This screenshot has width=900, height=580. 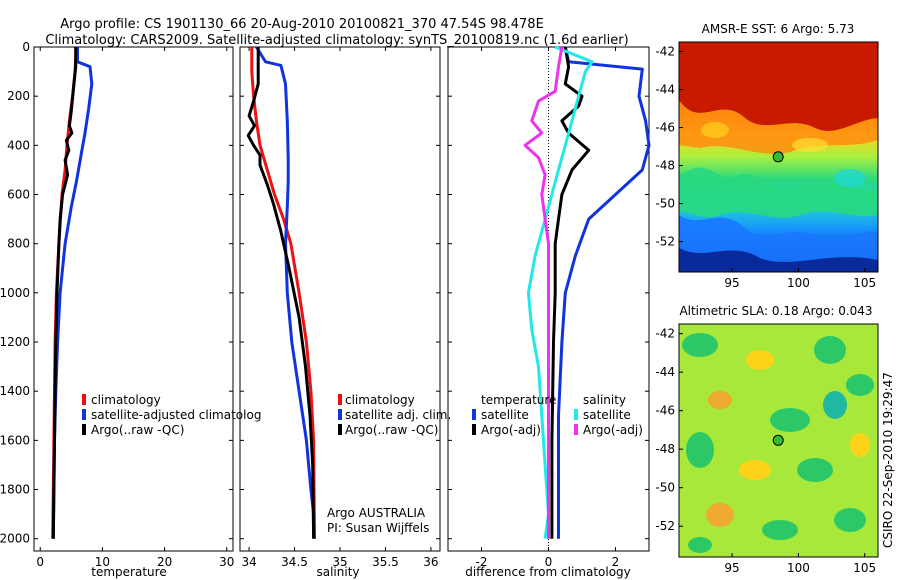 What do you see at coordinates (176, 415) in the screenshot?
I see `legend-label: satellite-adjusted climatolog` at bounding box center [176, 415].